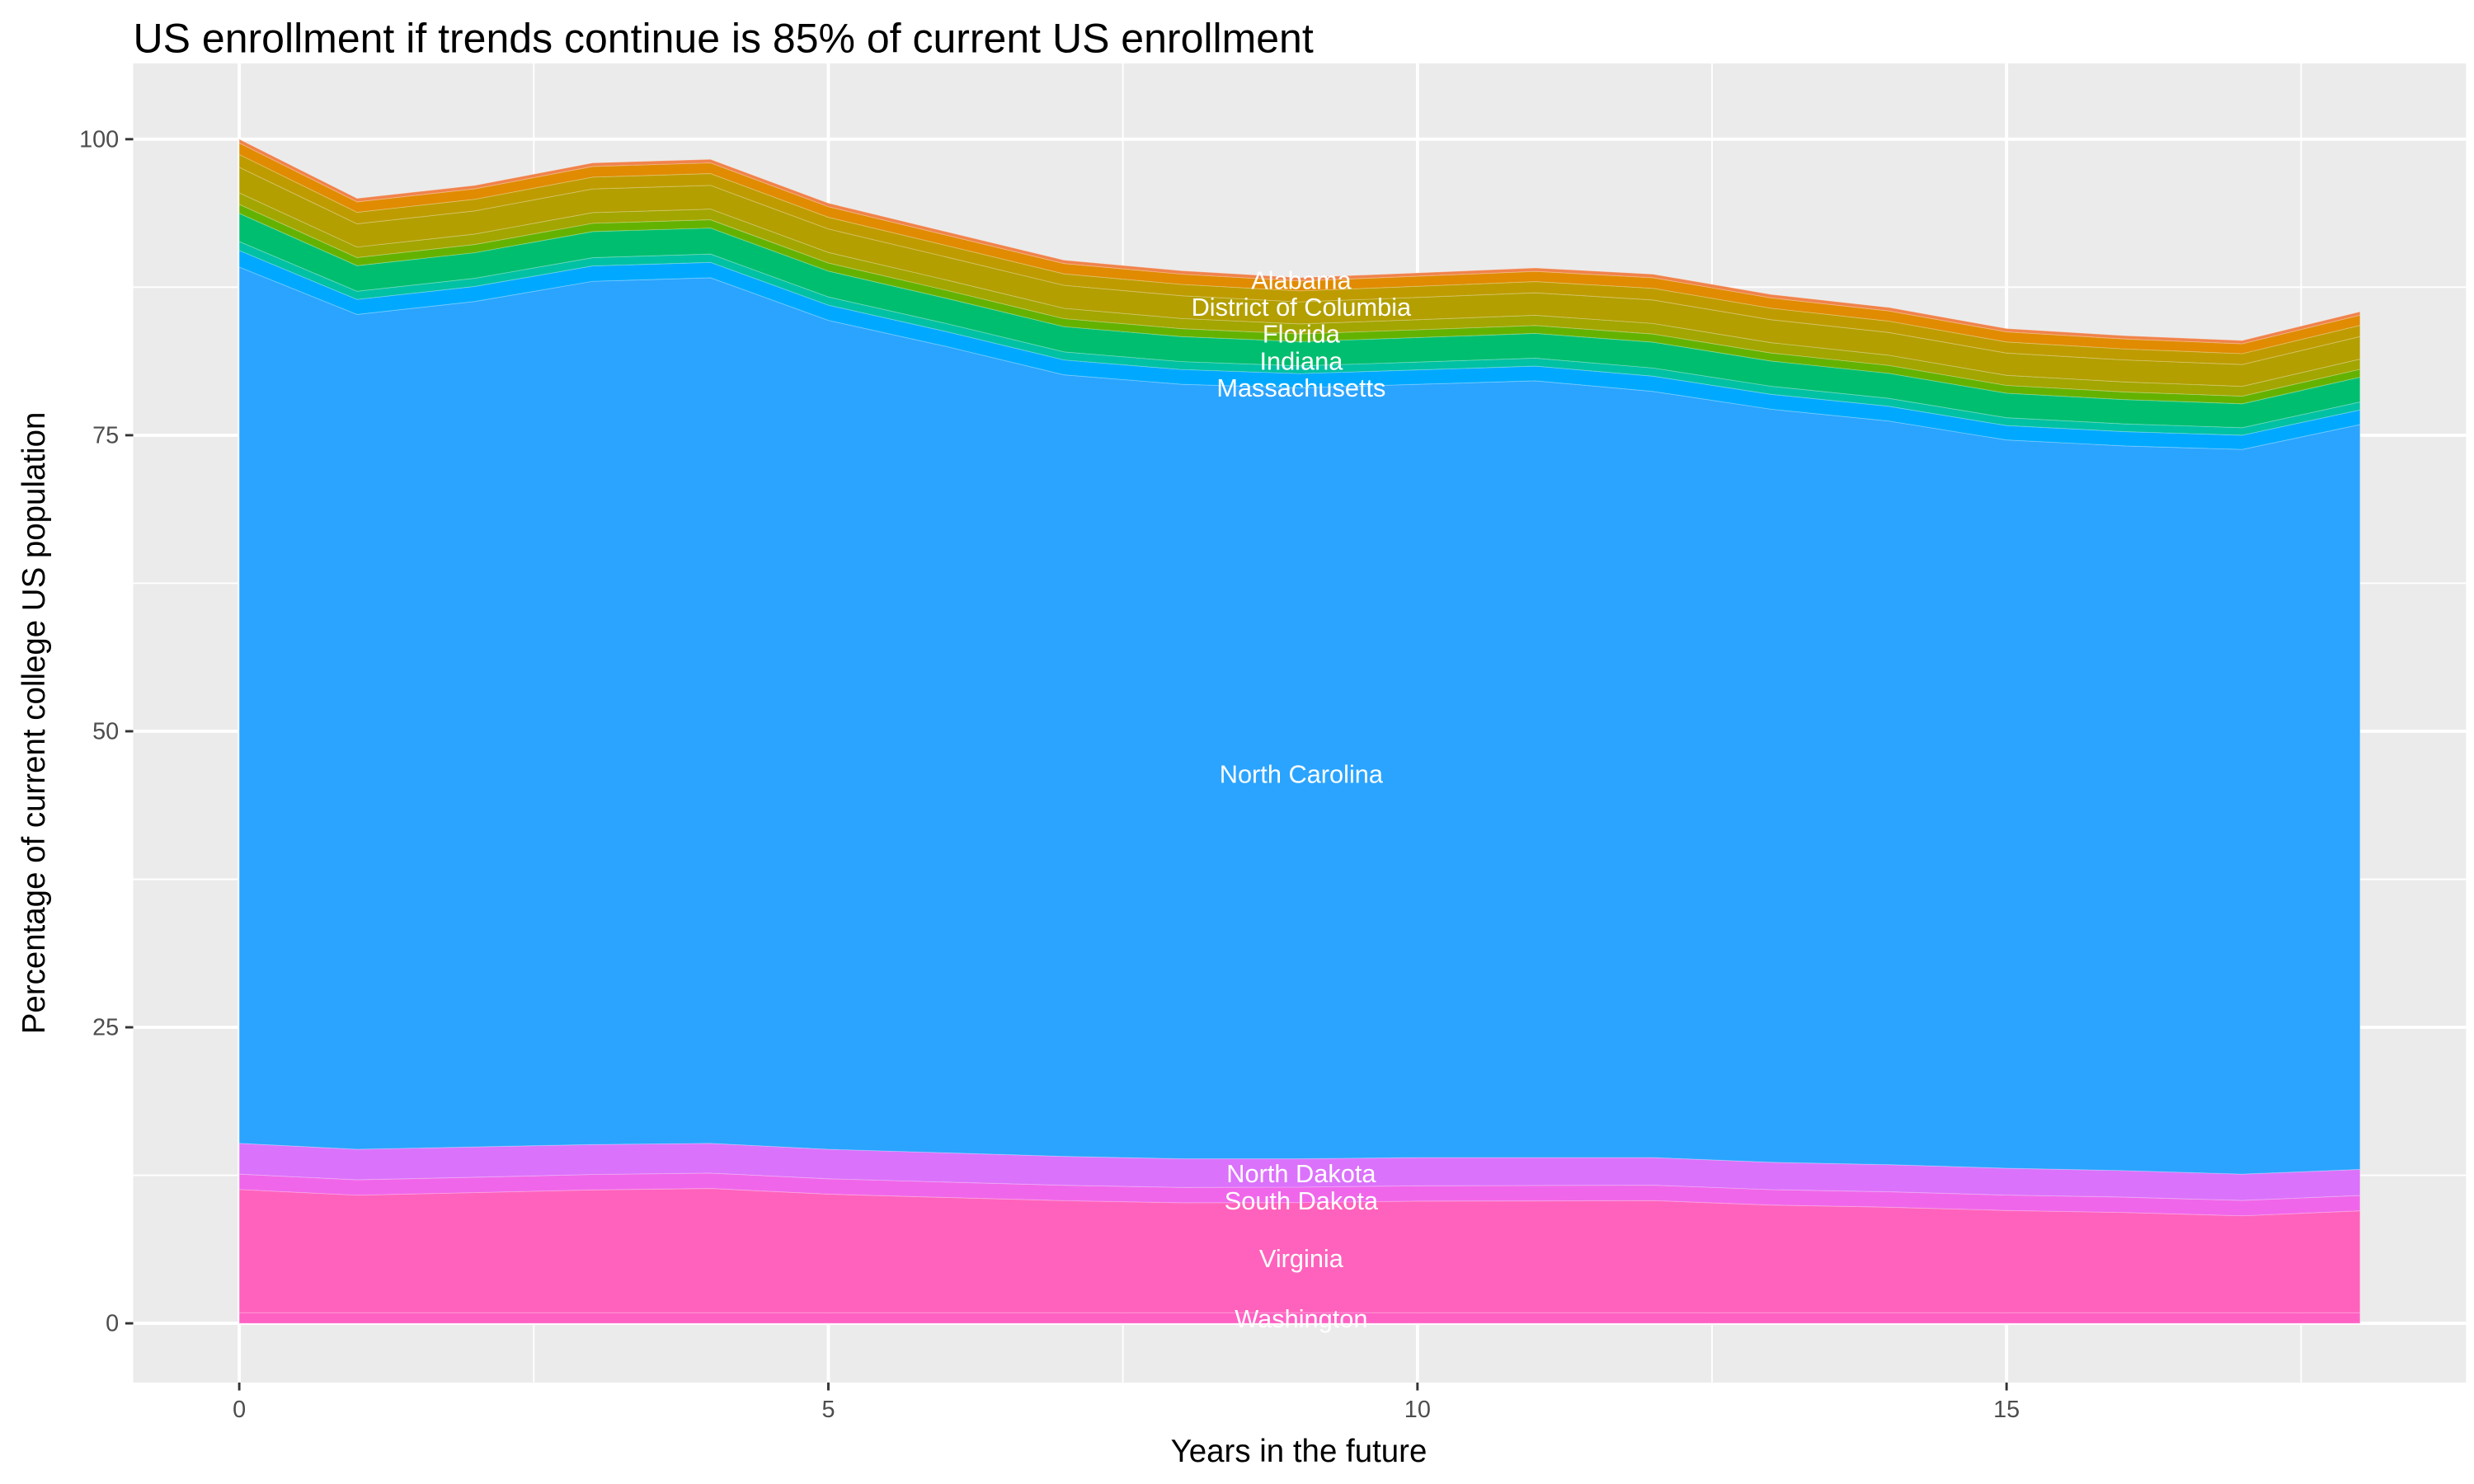  I want to click on area-label: North Carolina, so click(1302, 774).